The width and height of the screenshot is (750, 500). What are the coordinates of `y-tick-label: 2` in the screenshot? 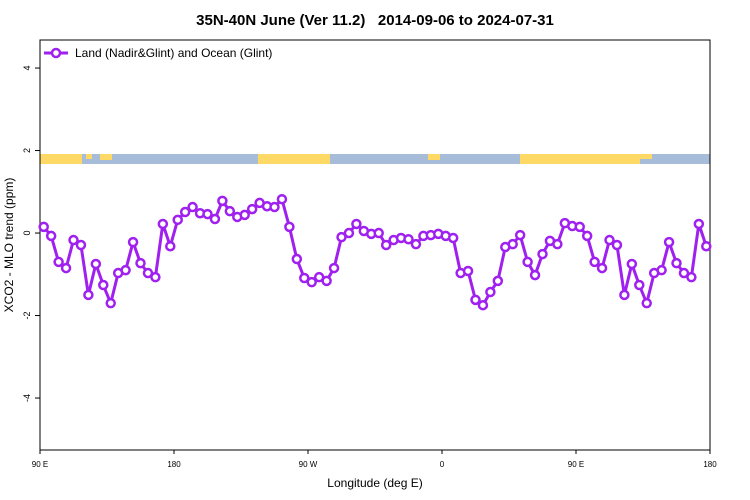 It's located at (27, 150).